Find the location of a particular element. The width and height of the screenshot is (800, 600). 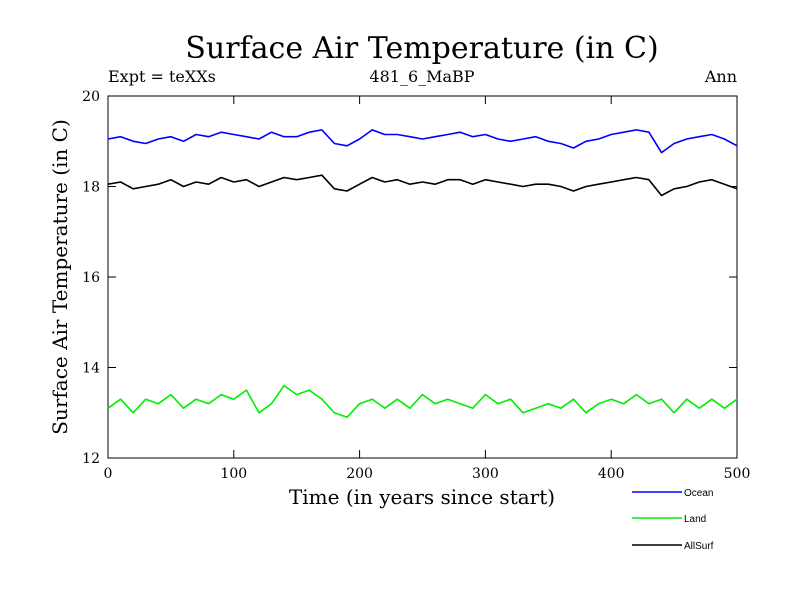

season-label: Ann is located at coordinates (720, 76).